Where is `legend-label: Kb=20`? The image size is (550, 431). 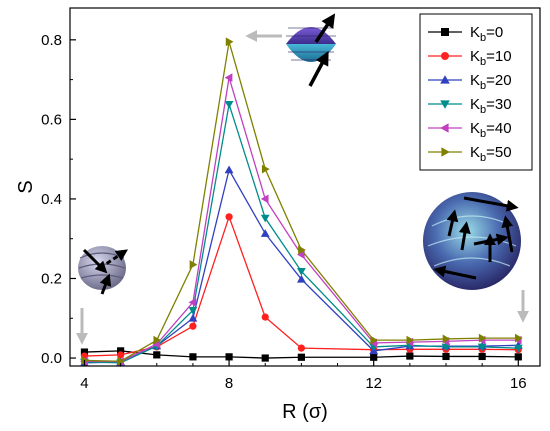 legend-label: Kb=20 is located at coordinates (491, 82).